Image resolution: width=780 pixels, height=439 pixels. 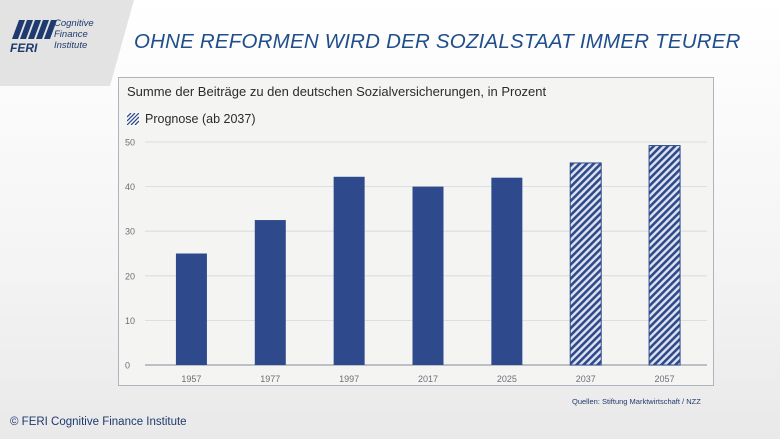 I want to click on logo-brand: FERI, so click(x=24, y=48).